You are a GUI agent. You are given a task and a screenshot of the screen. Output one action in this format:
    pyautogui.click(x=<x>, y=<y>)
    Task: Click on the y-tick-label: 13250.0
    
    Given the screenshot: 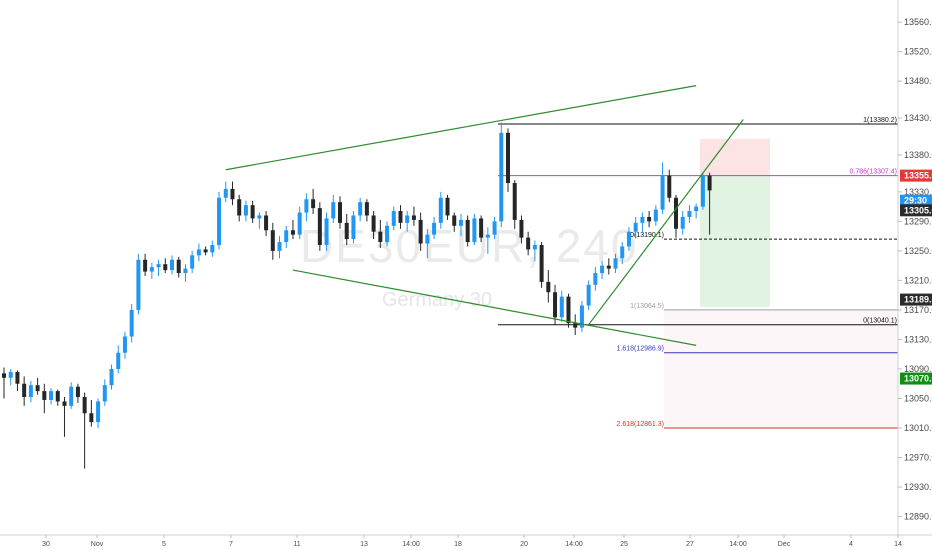 What is the action you would take?
    pyautogui.click(x=918, y=251)
    